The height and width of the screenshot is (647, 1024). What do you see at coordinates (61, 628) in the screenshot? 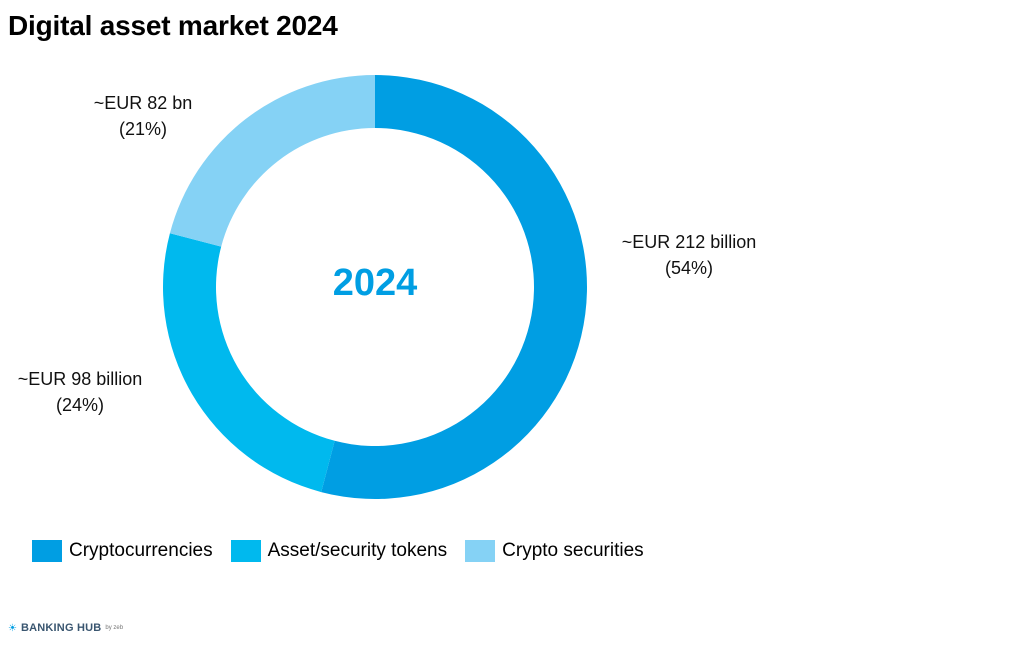
I see `logo-wordmark: BANKING HUB` at bounding box center [61, 628].